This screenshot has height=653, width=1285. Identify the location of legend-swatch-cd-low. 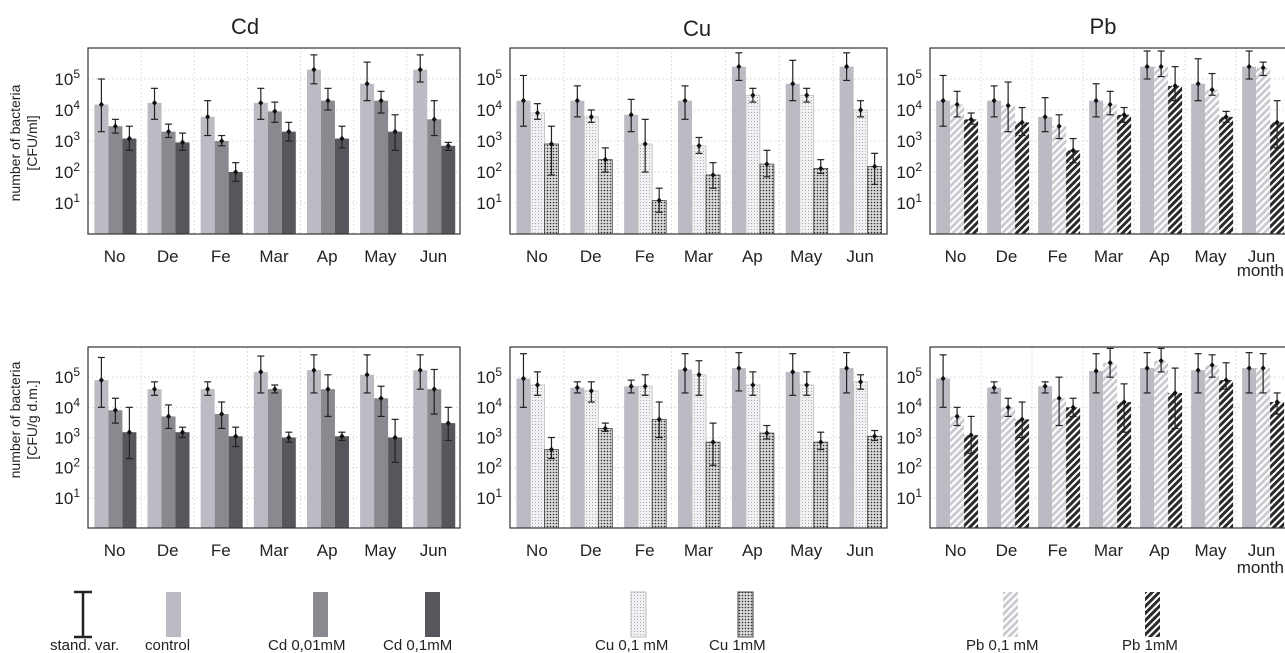
(320, 614).